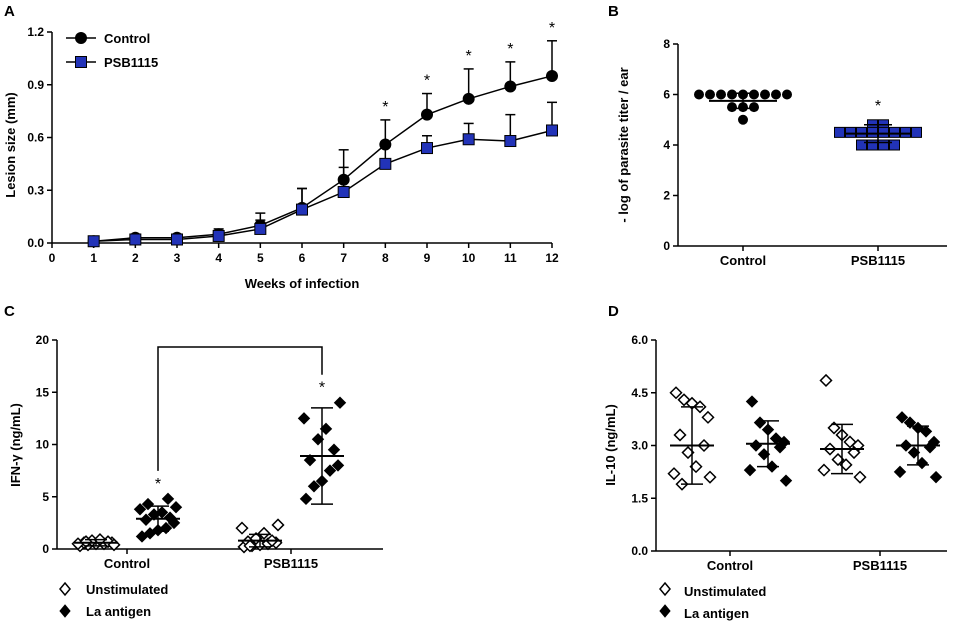 This screenshot has width=970, height=626. Describe the element at coordinates (610, 445) in the screenshot. I see `panel-d-ylabel: IL-10 (ng/mL)` at that location.